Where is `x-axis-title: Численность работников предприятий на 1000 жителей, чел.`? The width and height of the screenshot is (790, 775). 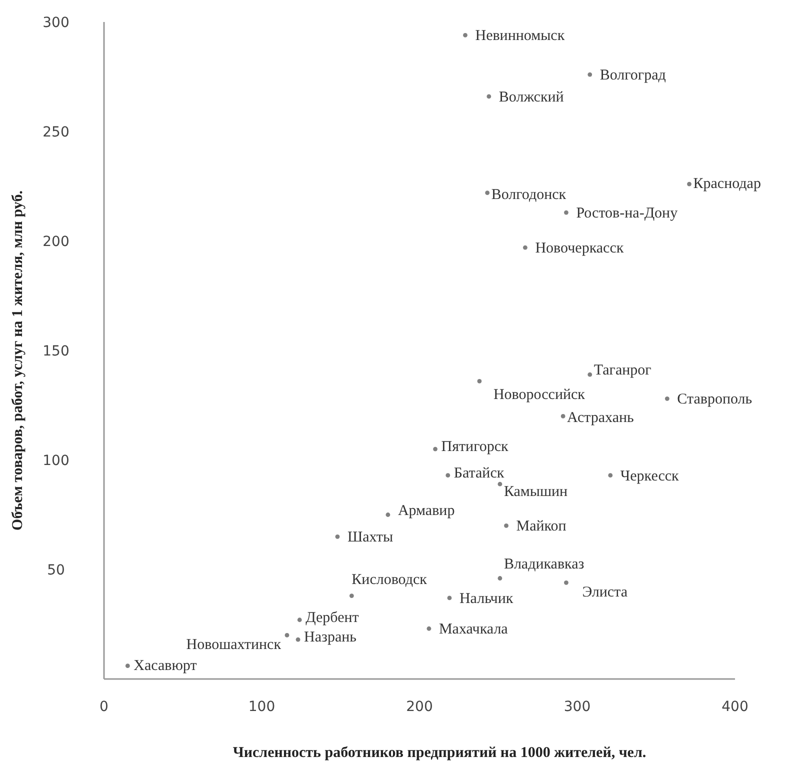 x-axis-title: Численность работников предприятий на 1000 жителей, чел. is located at coordinates (439, 753).